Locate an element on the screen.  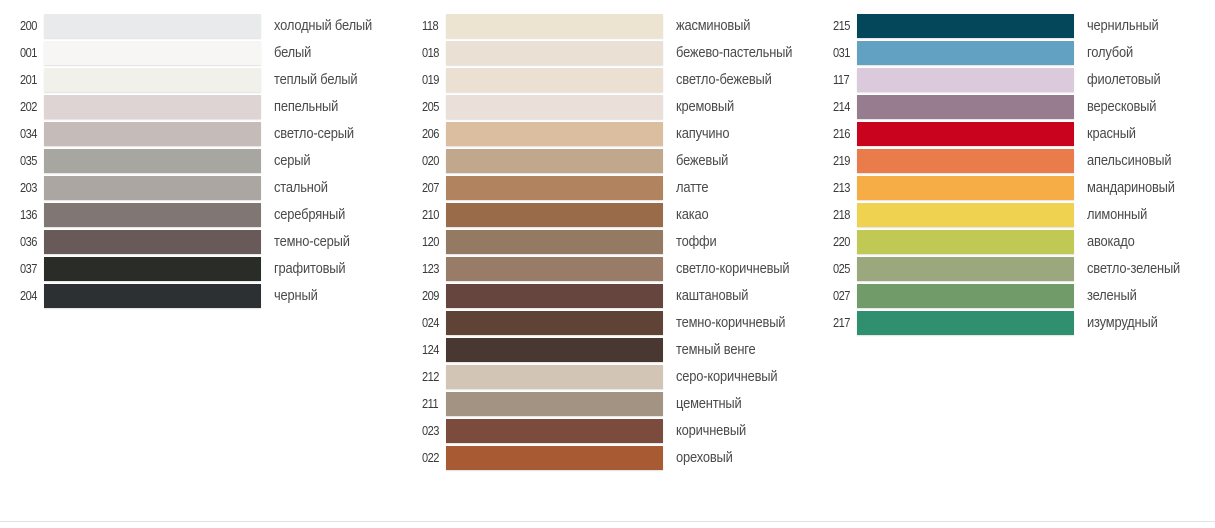
color-code: 215 is located at coordinates (841, 25).